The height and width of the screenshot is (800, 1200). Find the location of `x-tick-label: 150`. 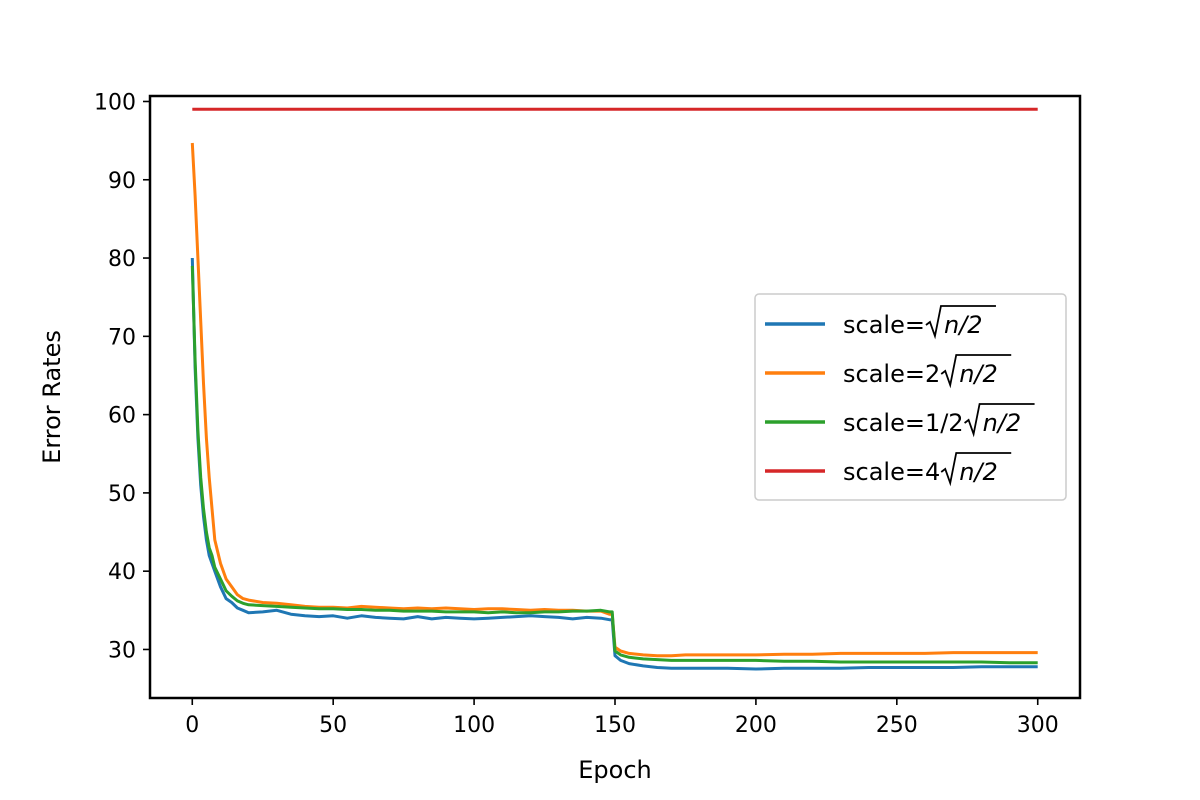

x-tick-label: 150 is located at coordinates (615, 725).